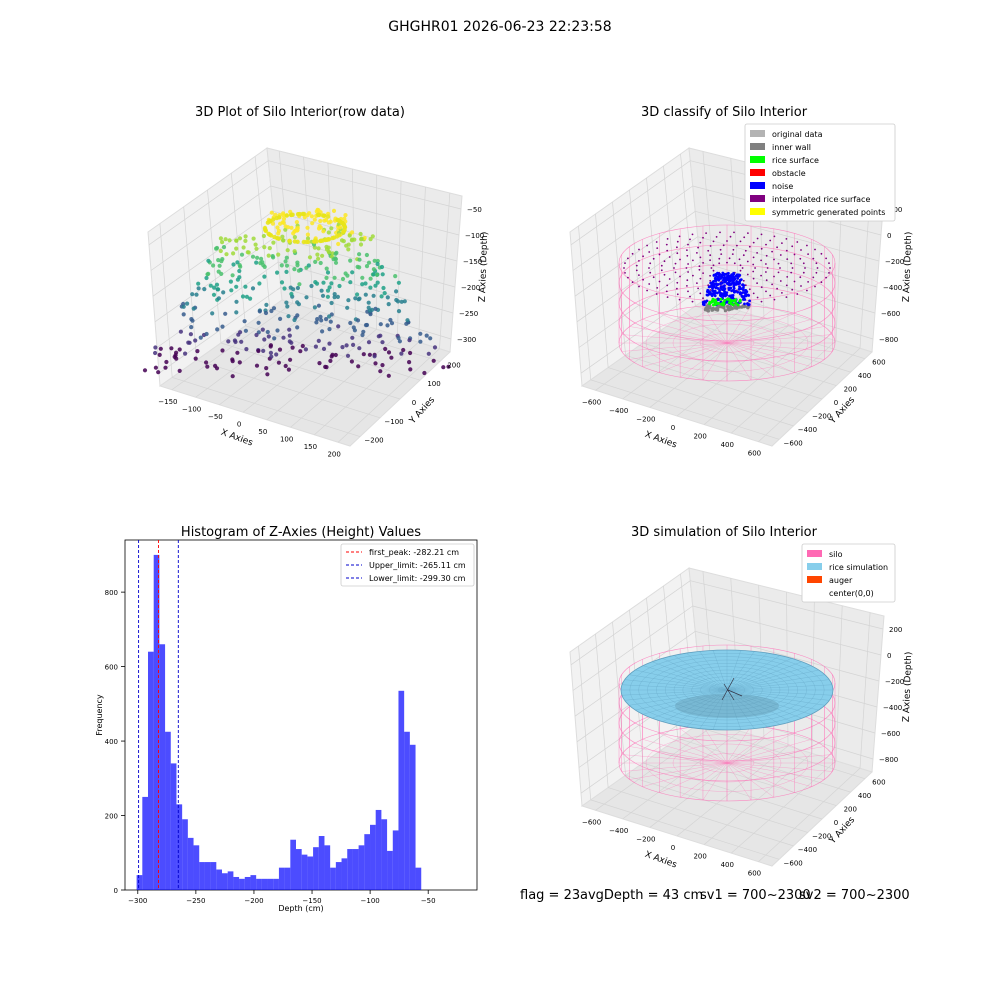 The width and height of the screenshot is (1000, 1000). What do you see at coordinates (854, 895) in the screenshot?
I see `status-sv2: sv2 = 700~2300` at bounding box center [854, 895].